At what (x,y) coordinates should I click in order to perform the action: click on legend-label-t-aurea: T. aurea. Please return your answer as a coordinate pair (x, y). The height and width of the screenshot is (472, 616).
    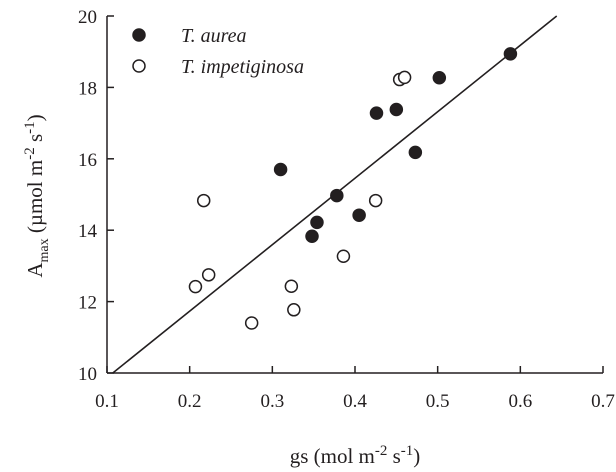
    Looking at the image, I should click on (214, 36).